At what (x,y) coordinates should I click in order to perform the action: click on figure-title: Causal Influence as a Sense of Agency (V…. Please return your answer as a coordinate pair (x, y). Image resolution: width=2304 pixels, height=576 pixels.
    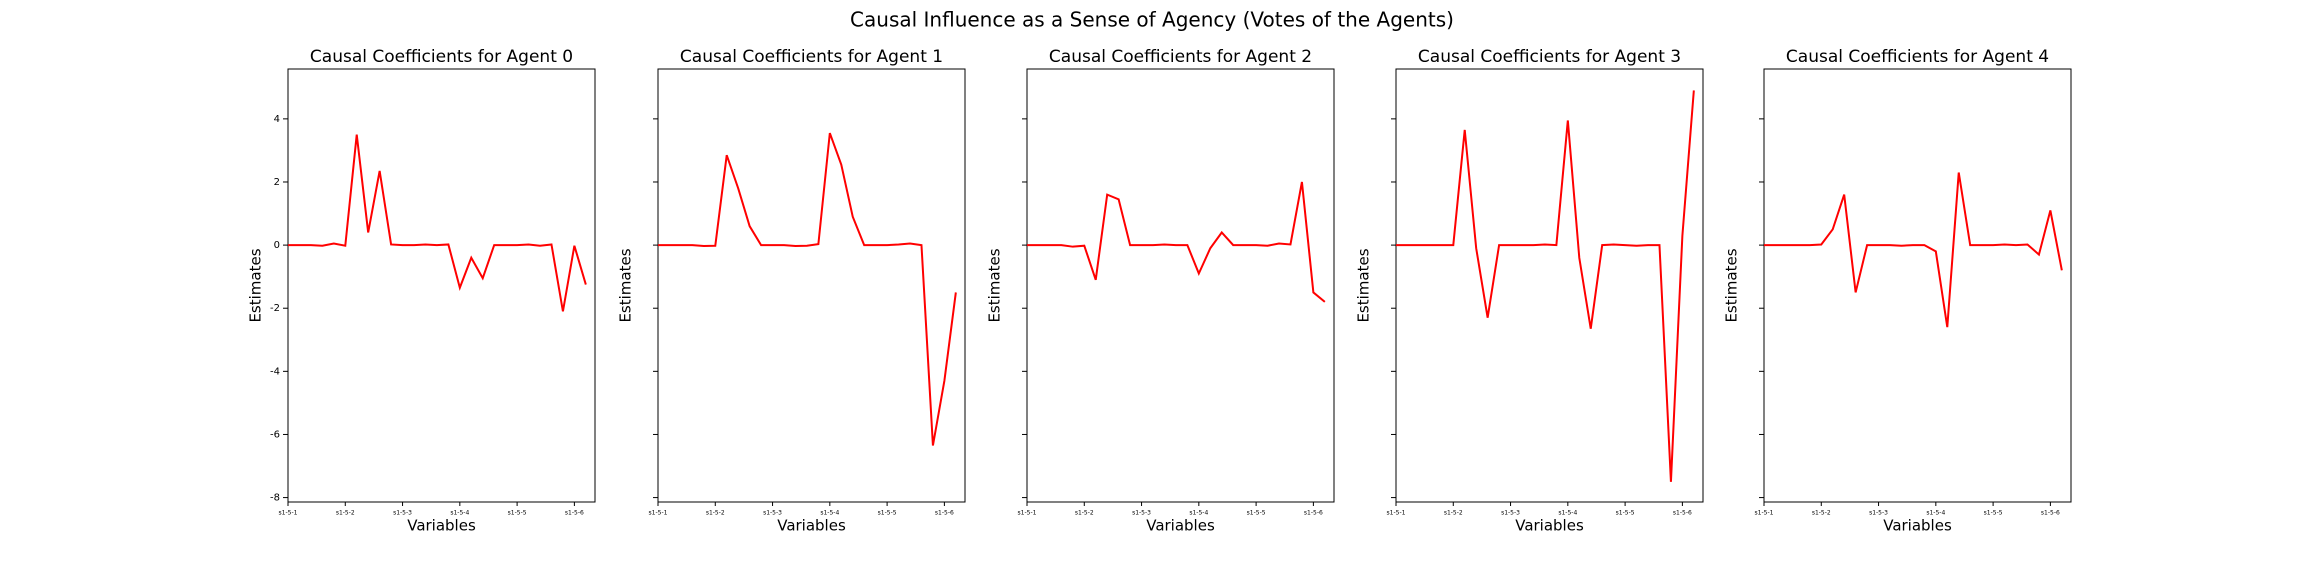
    Looking at the image, I should click on (1152, 20).